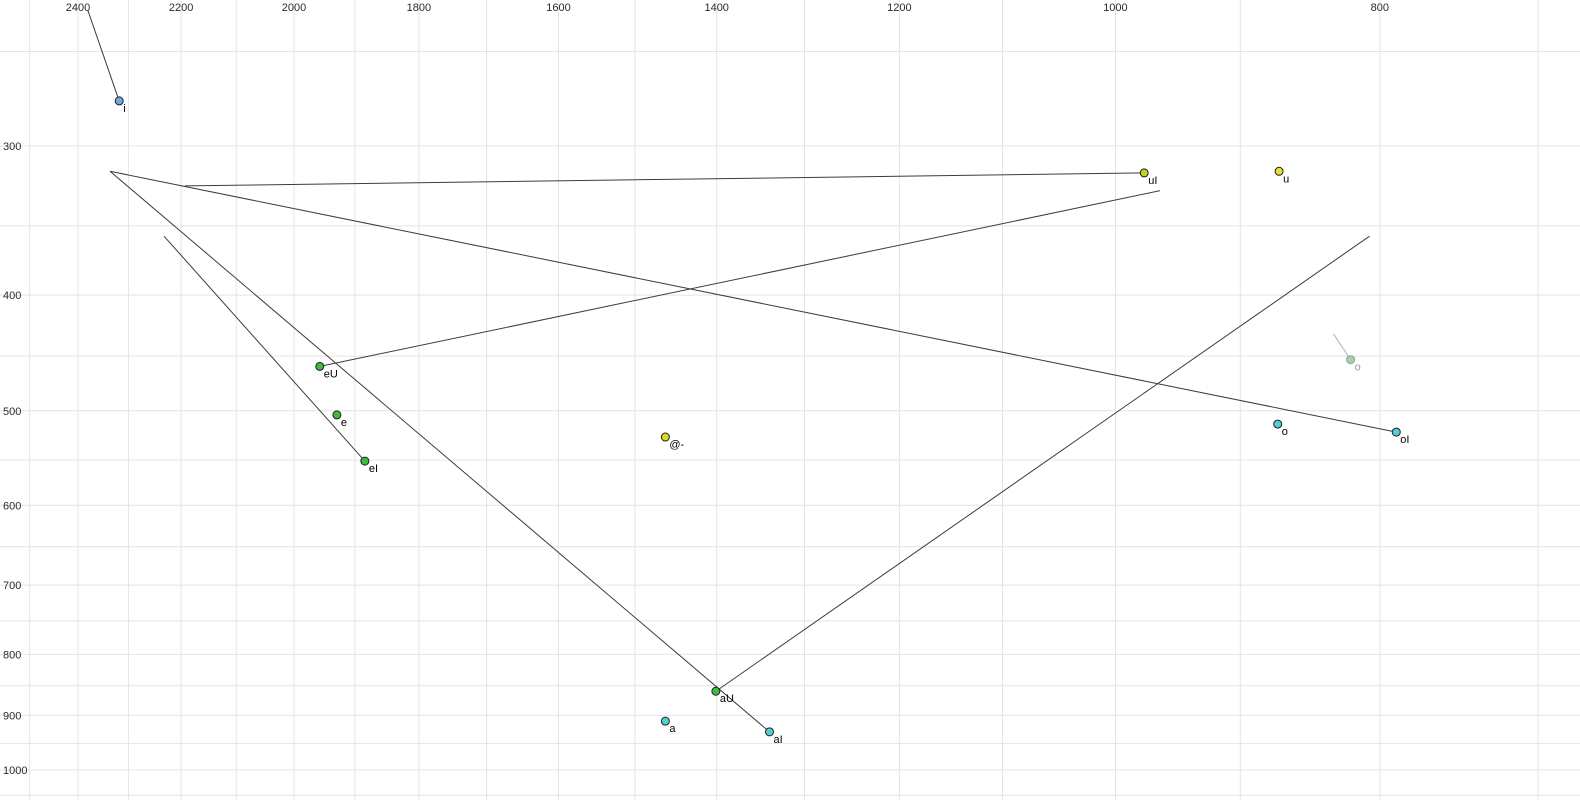 Image resolution: width=1580 pixels, height=800 pixels. Describe the element at coordinates (12, 716) in the screenshot. I see `y-axis-tick-label: 900` at that location.